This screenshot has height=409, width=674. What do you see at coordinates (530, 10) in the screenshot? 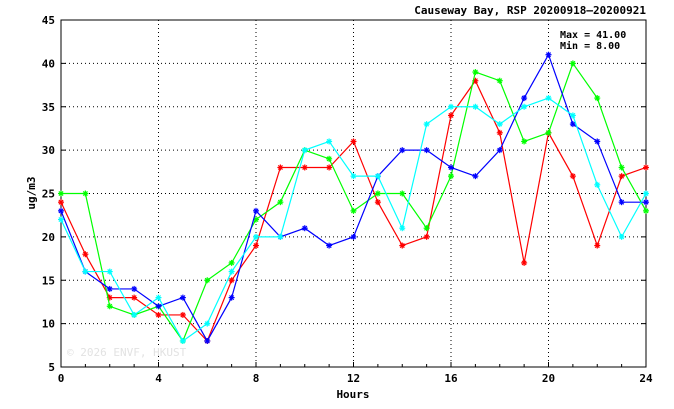
I see `chart-title: Causeway Bay, RSP 20200918–20200921` at bounding box center [530, 10].